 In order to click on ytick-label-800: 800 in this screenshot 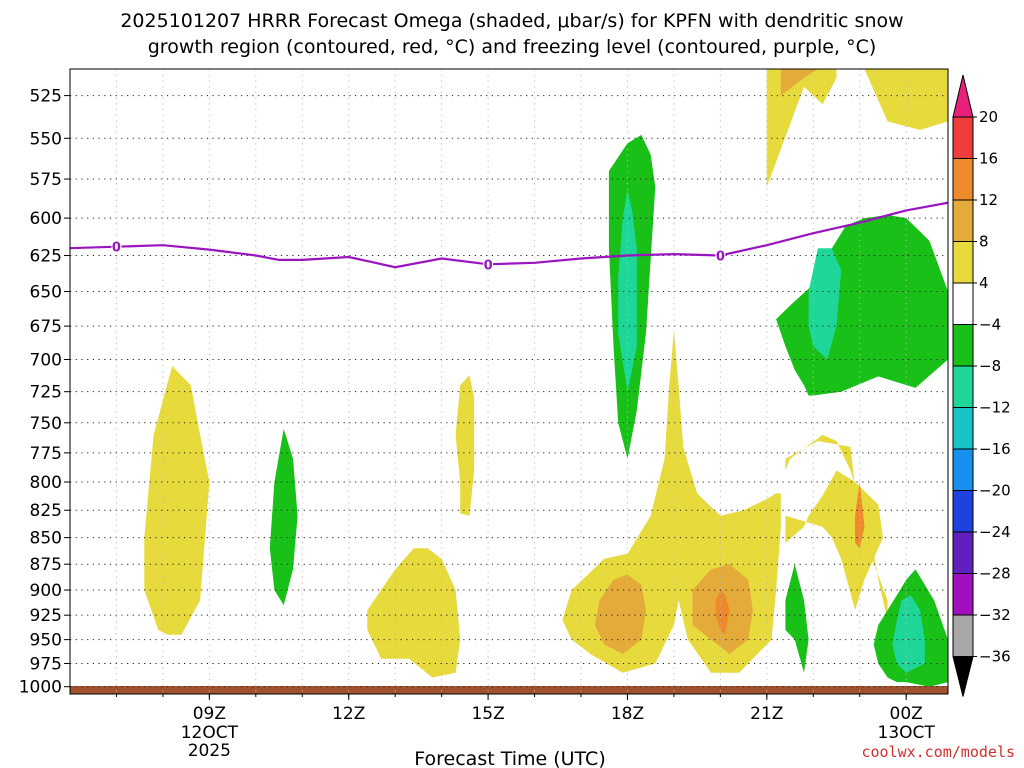, I will do `click(46, 483)`.